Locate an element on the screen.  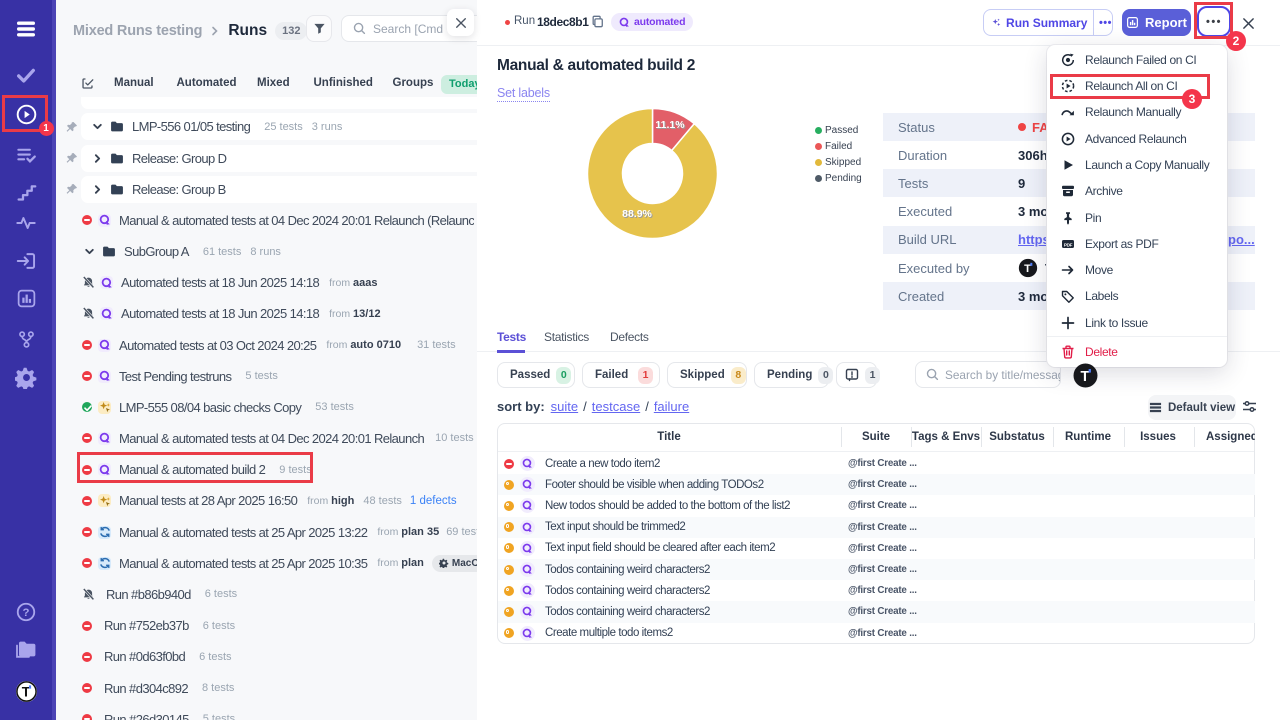
svg-text: PDF is located at coordinates (1068, 244).